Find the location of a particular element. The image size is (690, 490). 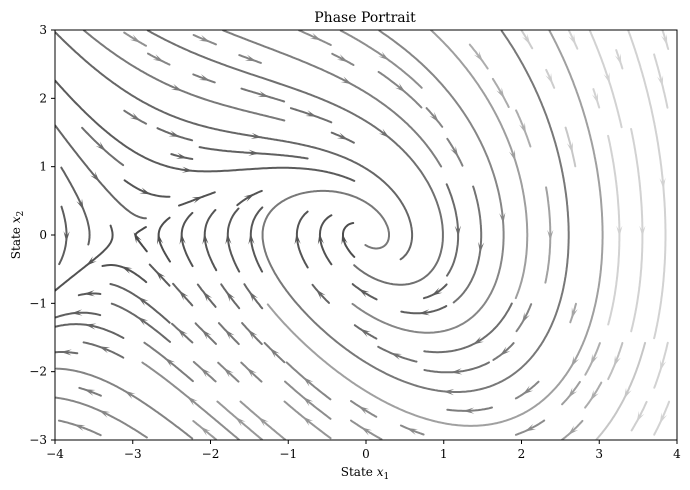

y-tick-label: 2 is located at coordinates (43, 98).